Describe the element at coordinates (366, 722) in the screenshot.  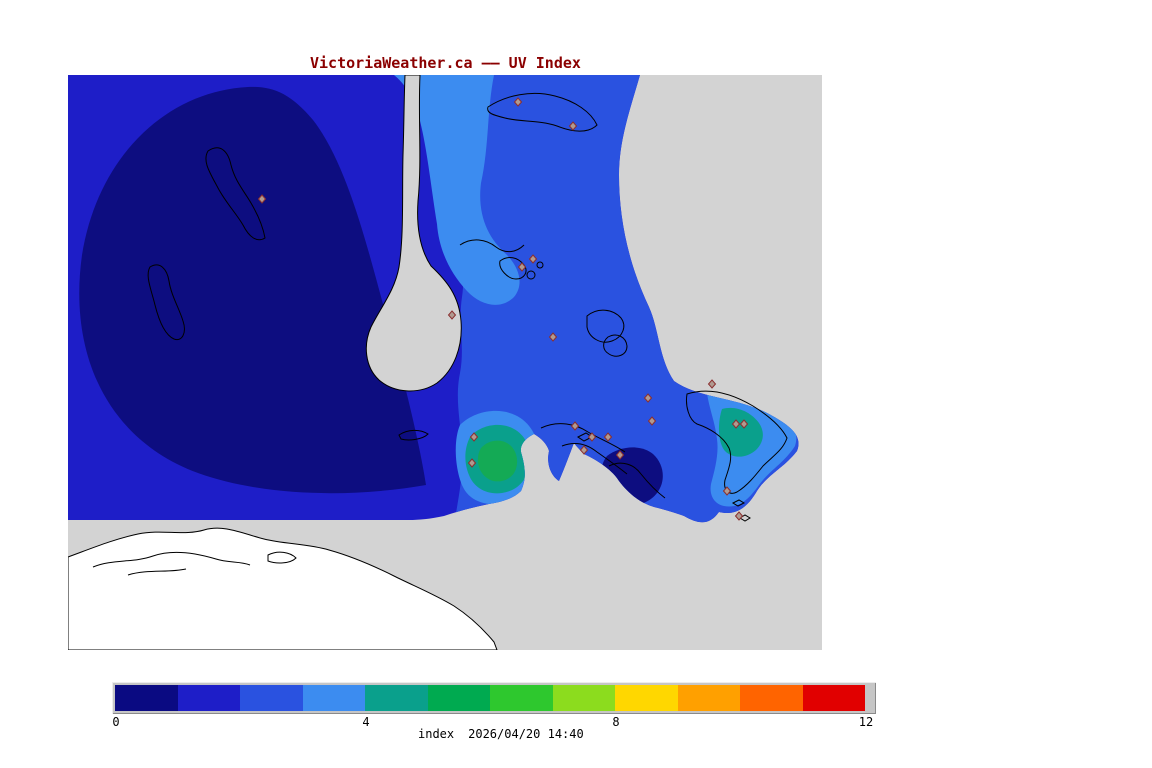
I see `colorbar-tick-4: 4` at that location.